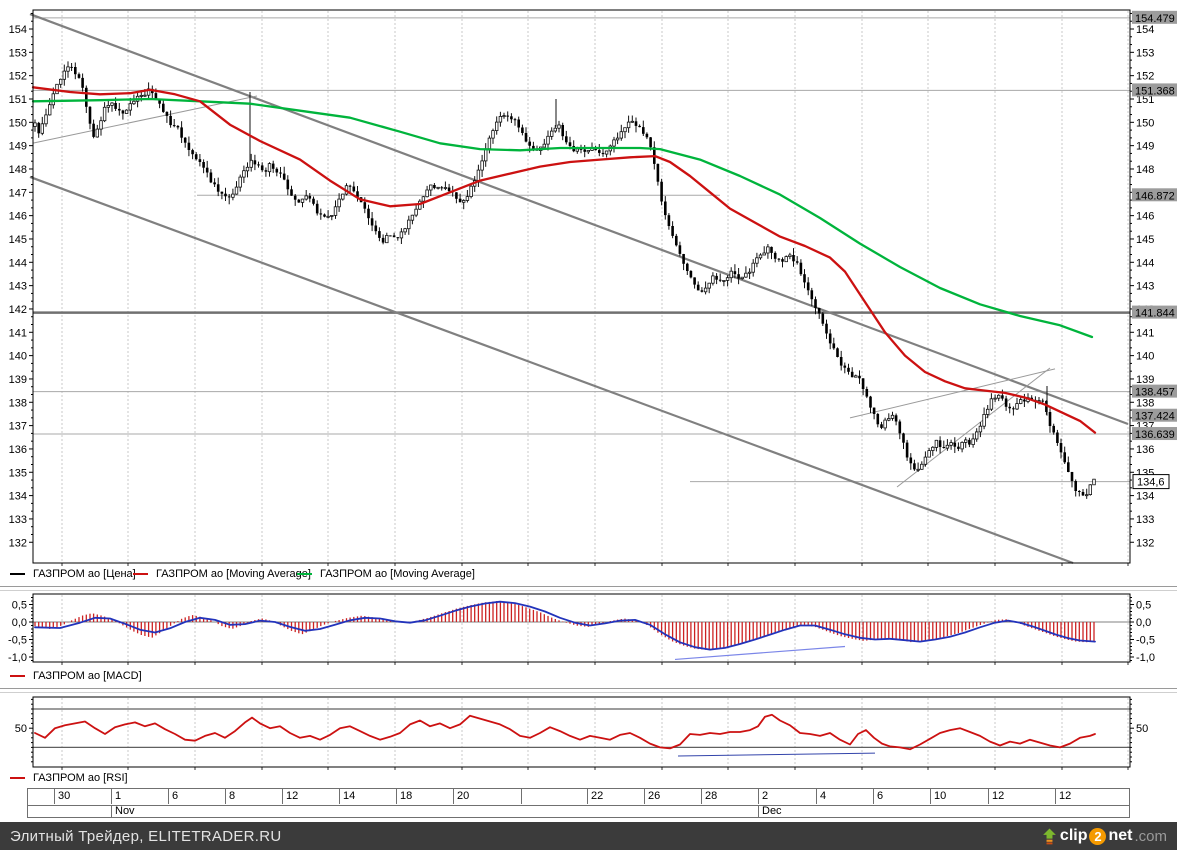 The width and height of the screenshot is (1177, 850). I want to click on price-axis-label-left: 146, so click(18, 217).